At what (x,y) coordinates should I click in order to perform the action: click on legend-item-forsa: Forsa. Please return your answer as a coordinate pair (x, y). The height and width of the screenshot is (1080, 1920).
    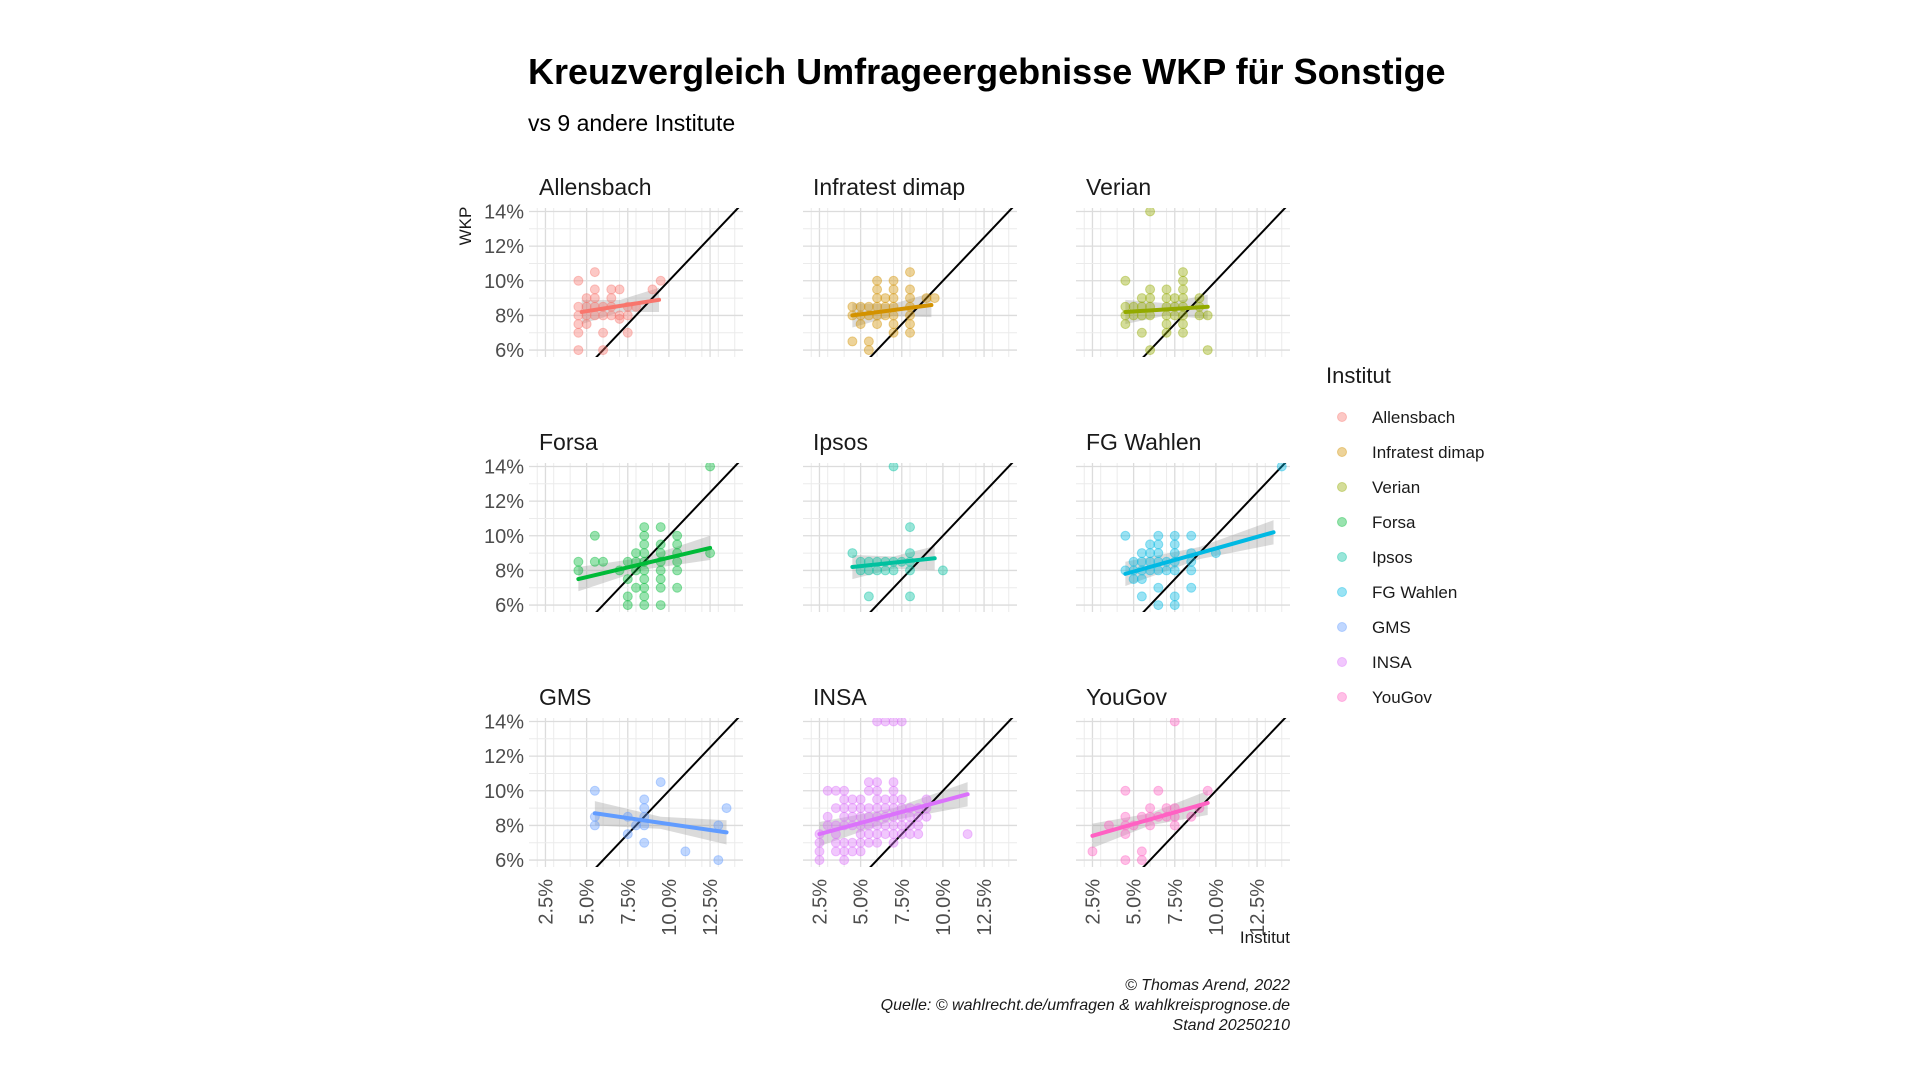
    Looking at the image, I should click on (1376, 522).